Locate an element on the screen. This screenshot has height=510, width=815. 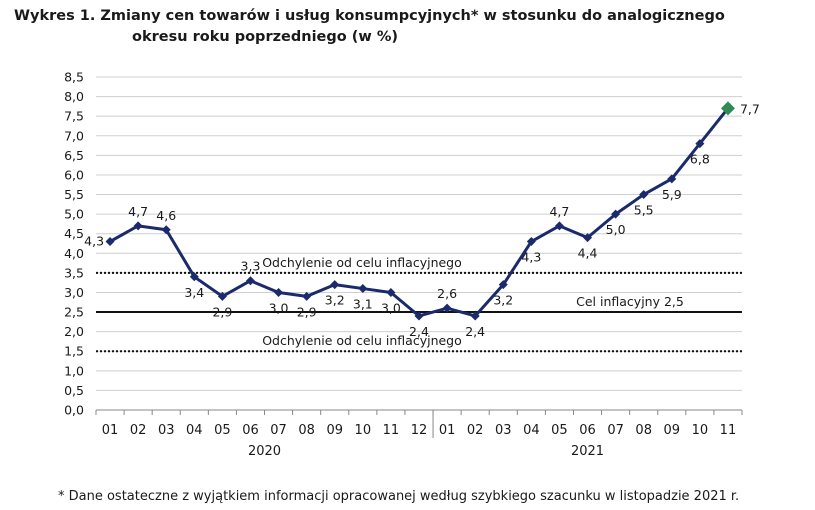
data-label: 5,5 is located at coordinates (644, 210).